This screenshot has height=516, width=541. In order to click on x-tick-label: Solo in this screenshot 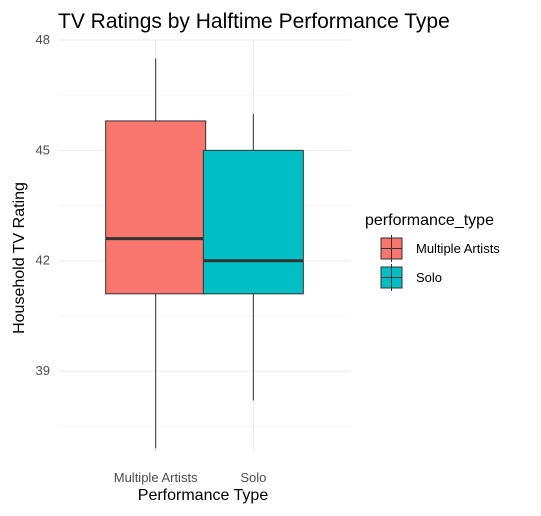, I will do `click(253, 477)`.